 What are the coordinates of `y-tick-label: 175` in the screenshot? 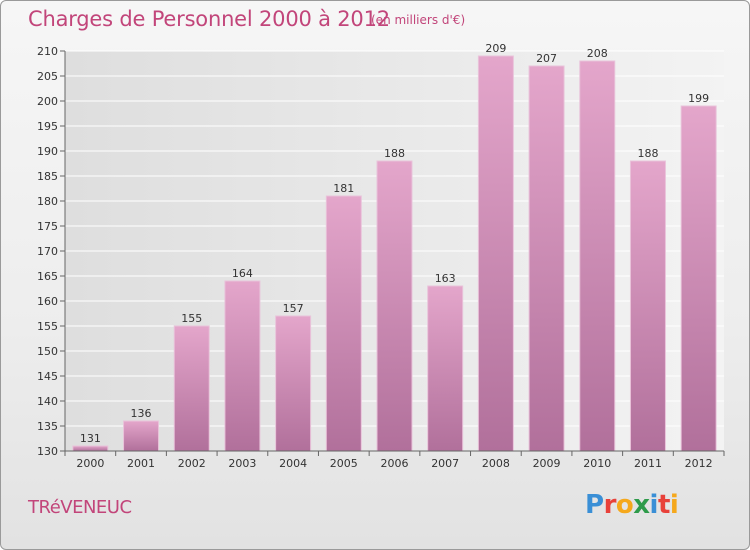 It's located at (47, 226).